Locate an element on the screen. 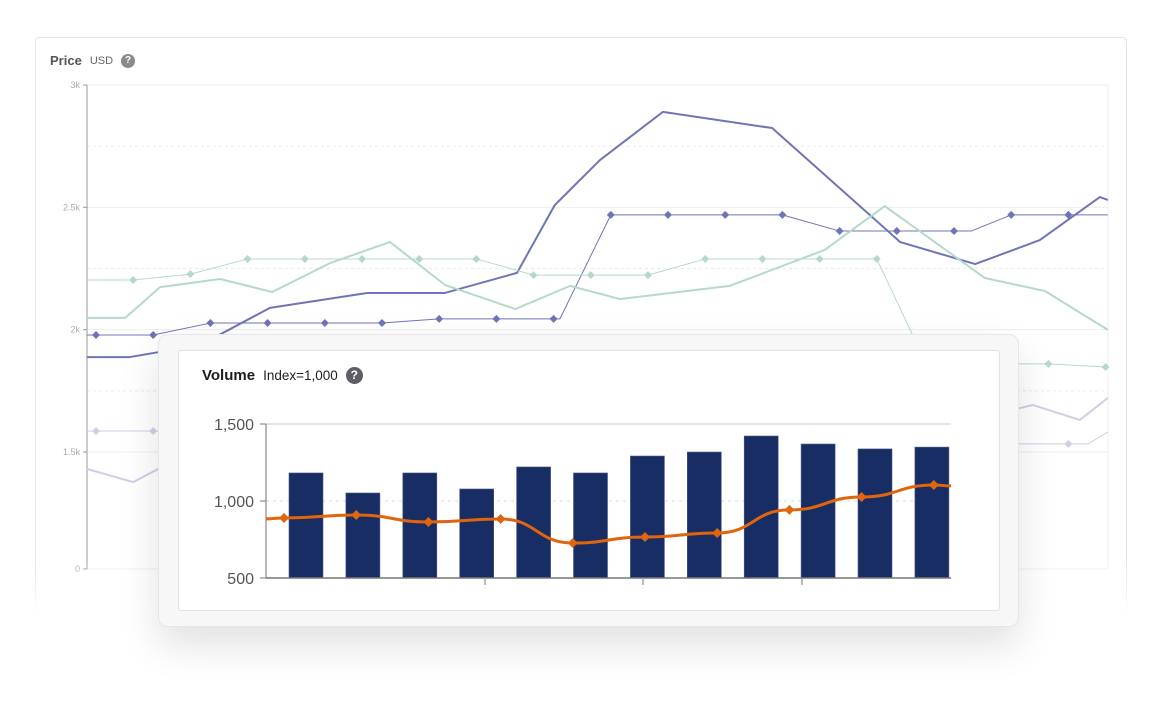  y-tick-label: 1.5k is located at coordinates (72, 452).